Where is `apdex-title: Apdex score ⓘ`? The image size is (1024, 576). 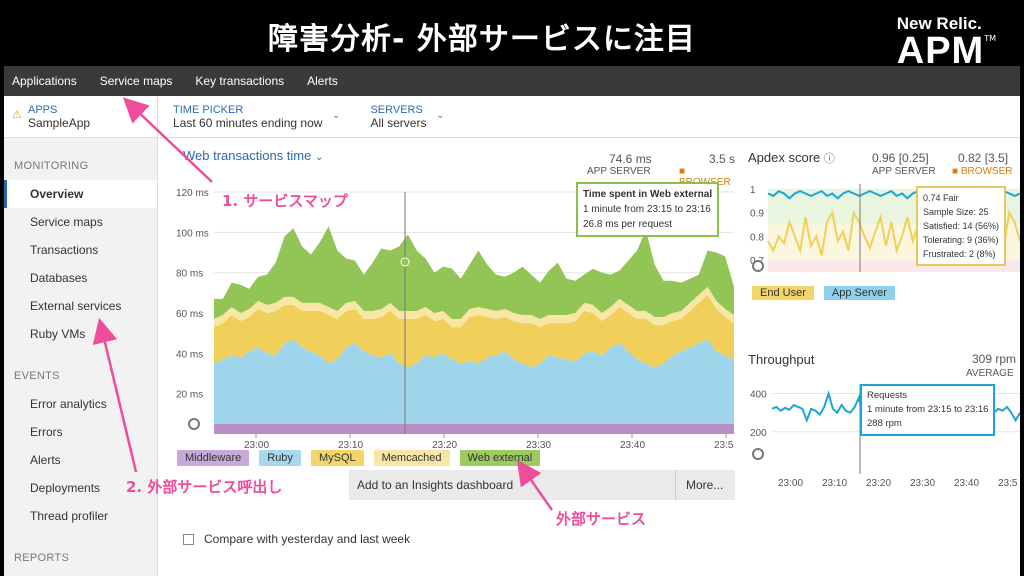 apdex-title: Apdex score ⓘ is located at coordinates (791, 157).